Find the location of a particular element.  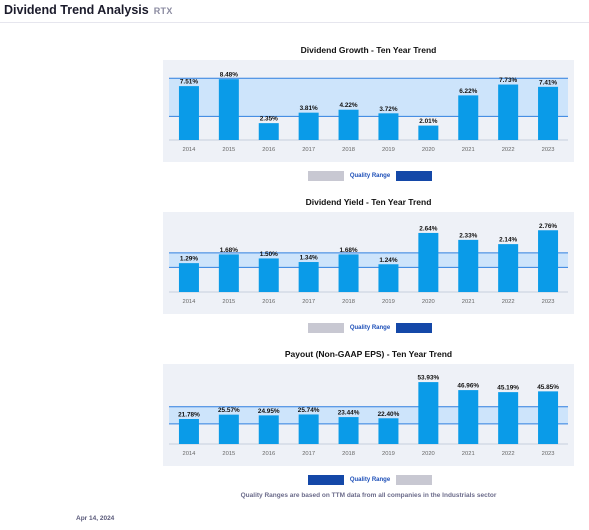

data-label-2018: 4.22% is located at coordinates (348, 105).